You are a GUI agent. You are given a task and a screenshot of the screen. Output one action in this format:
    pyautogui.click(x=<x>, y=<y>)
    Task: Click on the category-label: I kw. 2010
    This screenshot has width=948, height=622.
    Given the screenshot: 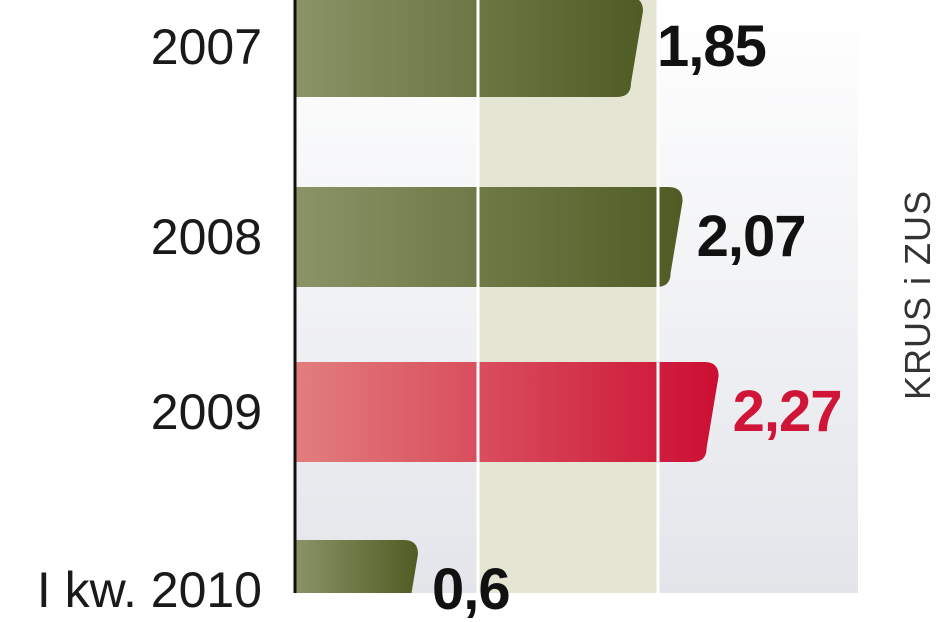 What is the action you would take?
    pyautogui.click(x=149, y=590)
    